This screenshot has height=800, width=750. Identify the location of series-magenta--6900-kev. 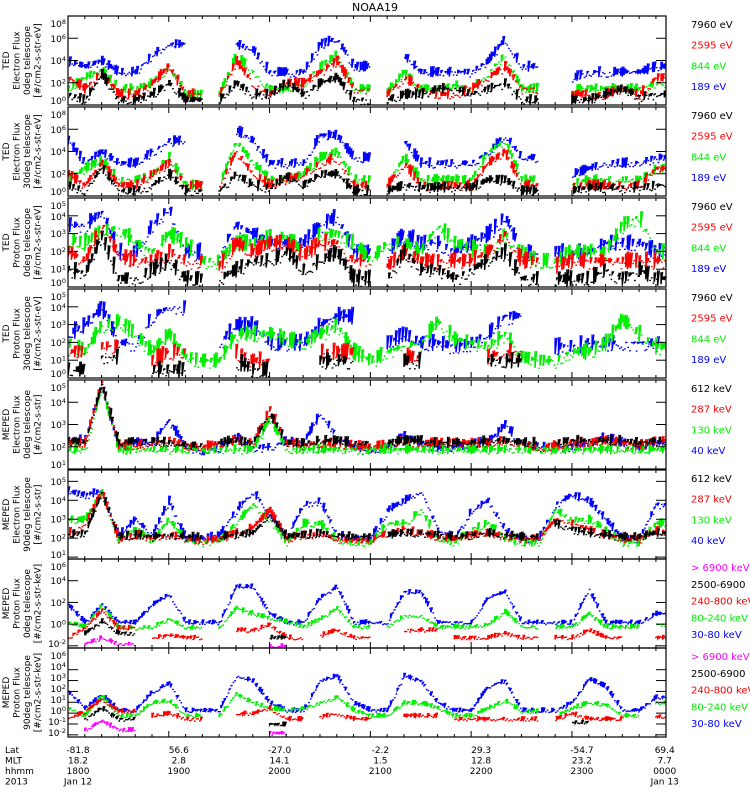
(185, 641).